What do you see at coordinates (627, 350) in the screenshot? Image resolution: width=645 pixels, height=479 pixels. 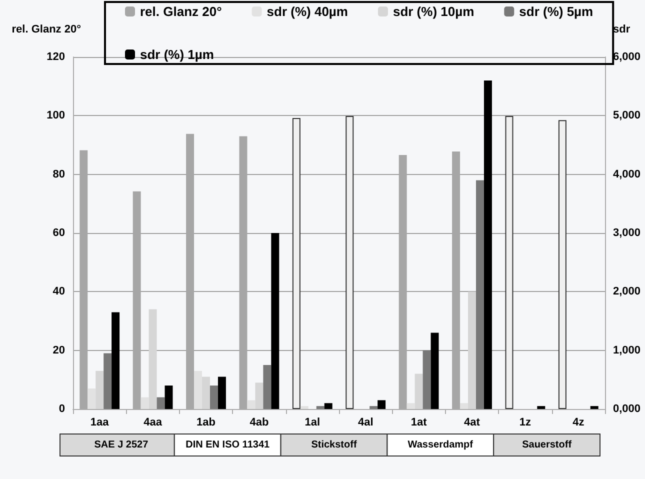 I see `y2-tick-label: 1,000` at bounding box center [627, 350].